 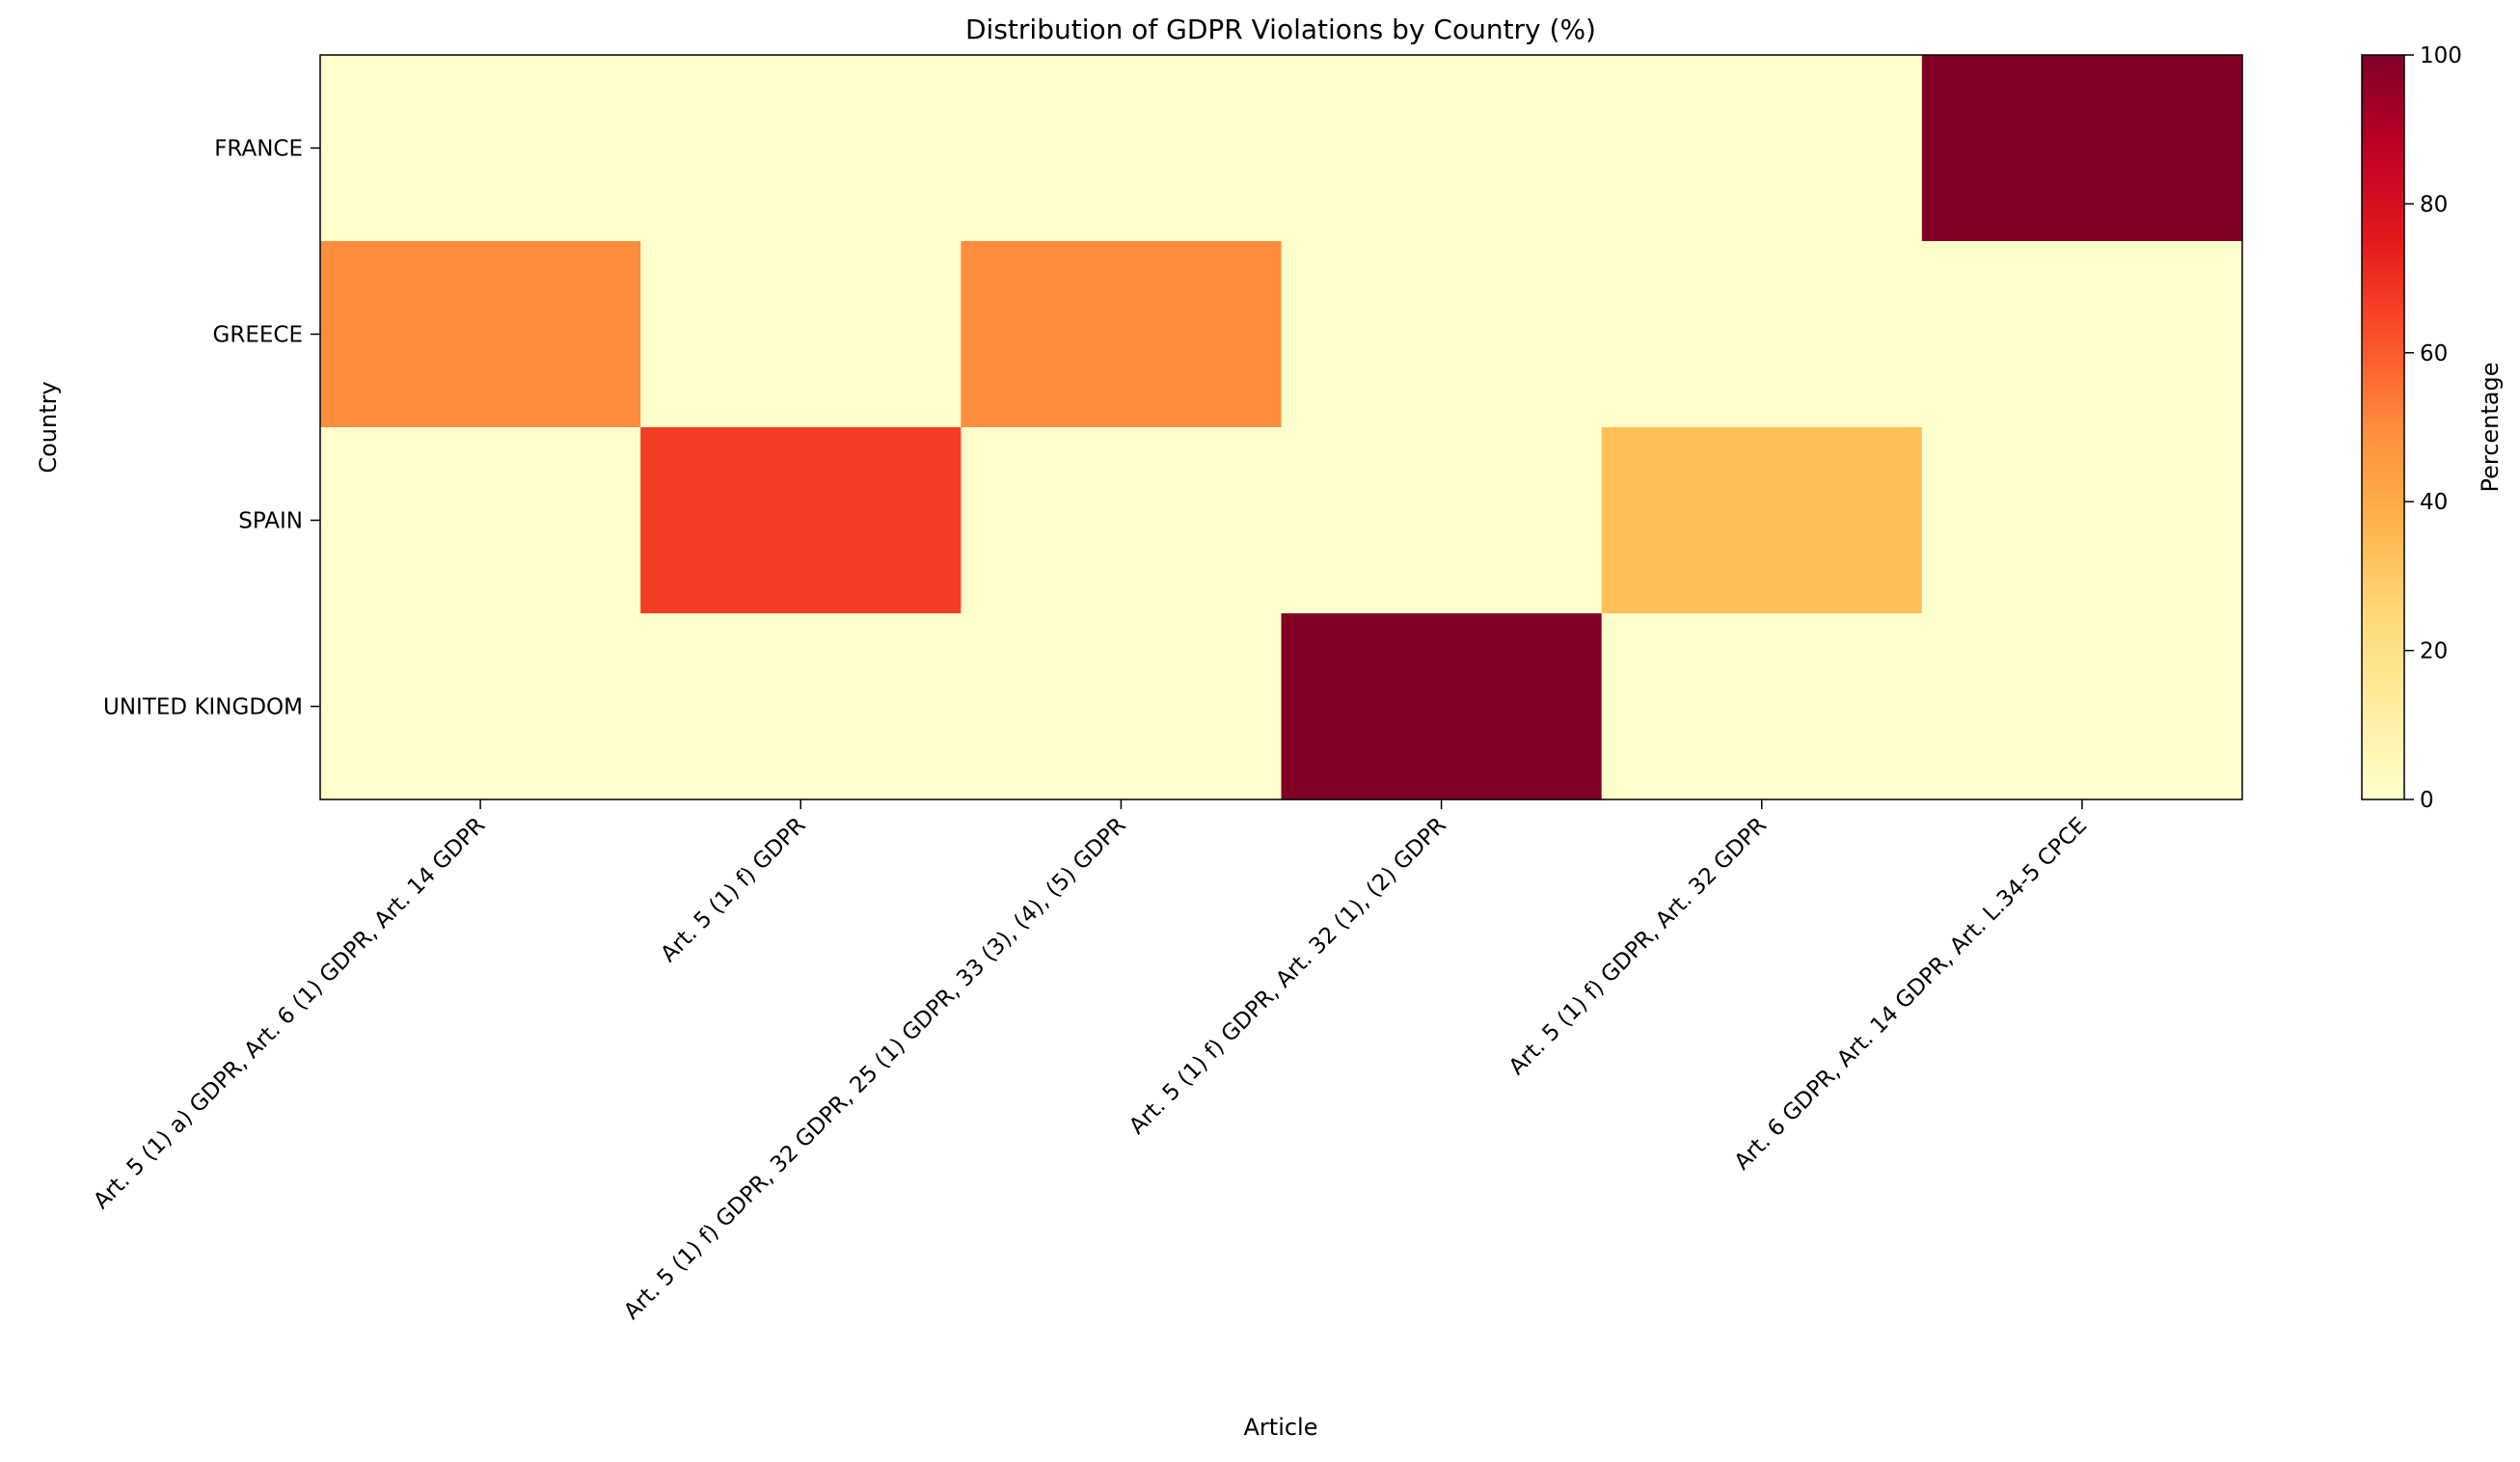 I want to click on colorbar-tick-label: 100, so click(x=2441, y=55).